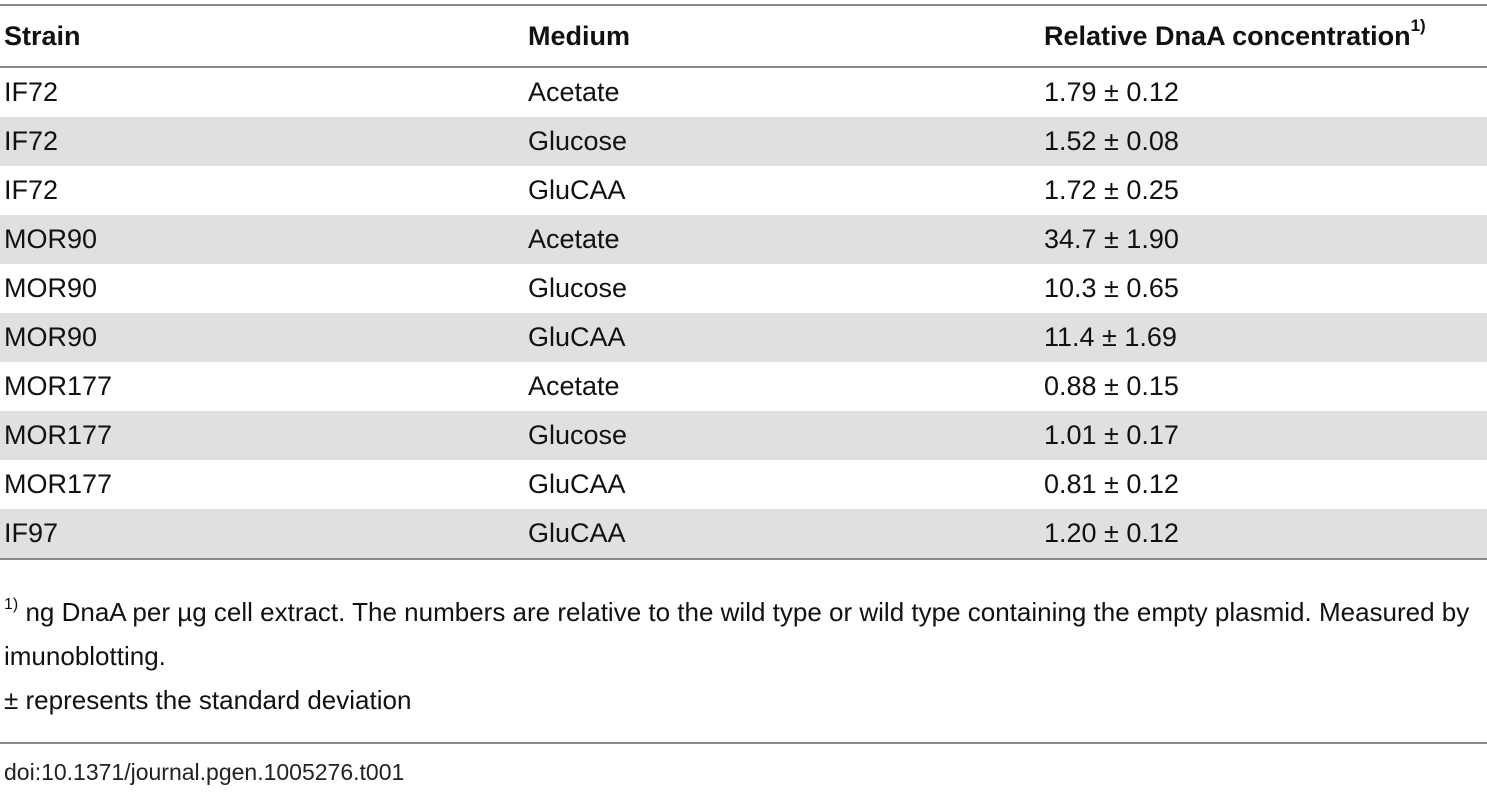 This screenshot has height=800, width=1487. What do you see at coordinates (1263, 239) in the screenshot?
I see `cell-value: 34.7 ± 1.90` at bounding box center [1263, 239].